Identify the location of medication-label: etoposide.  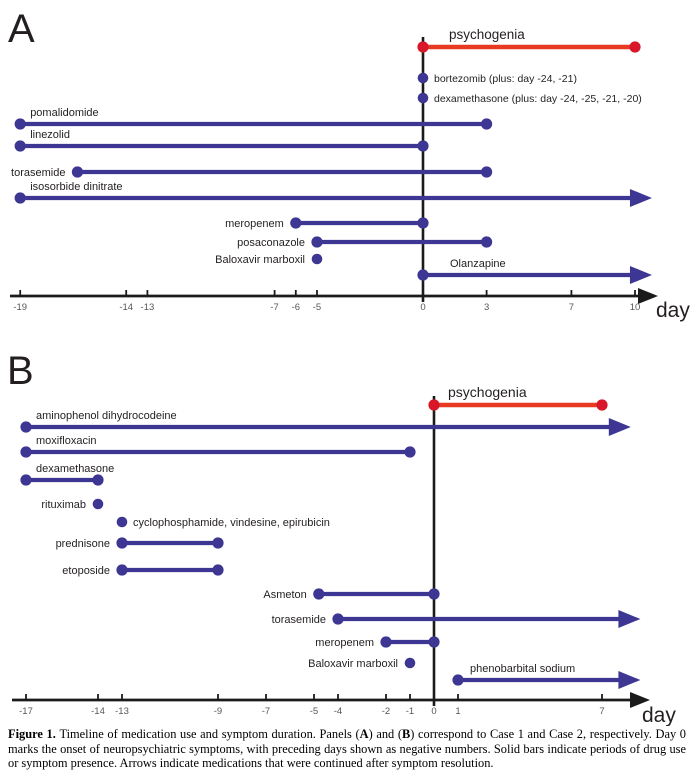
(86, 571).